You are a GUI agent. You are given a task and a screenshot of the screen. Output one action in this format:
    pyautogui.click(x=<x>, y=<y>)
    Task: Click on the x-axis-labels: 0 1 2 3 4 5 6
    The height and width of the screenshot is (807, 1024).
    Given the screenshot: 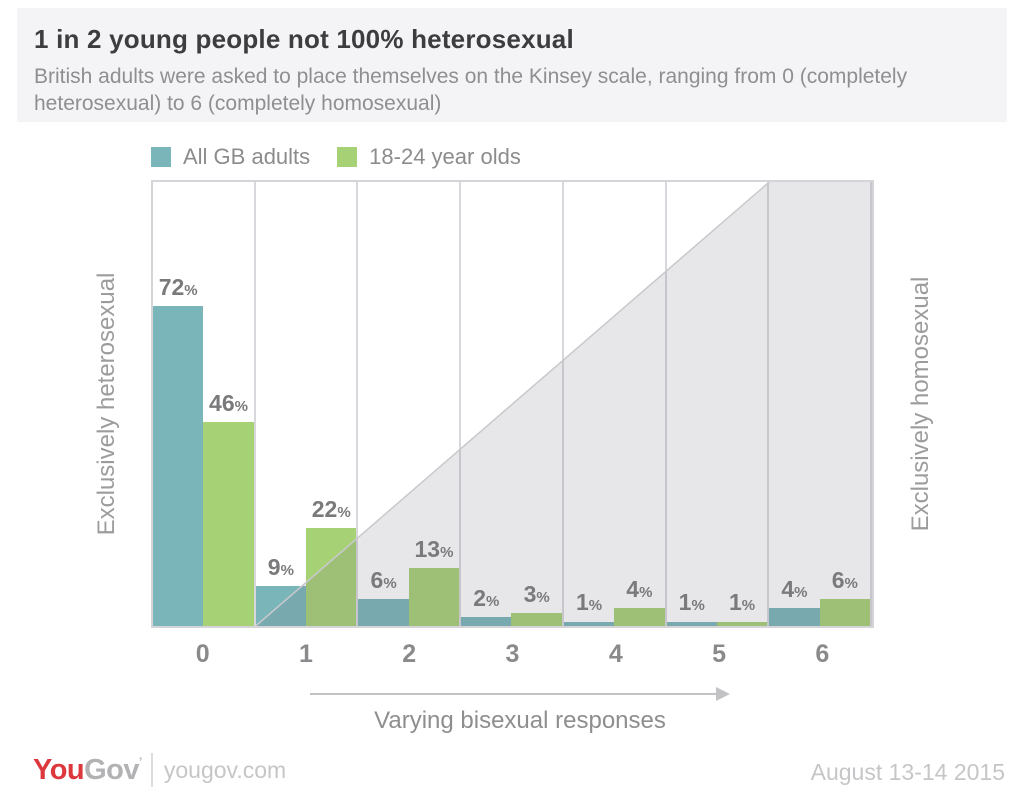 What is the action you would take?
    pyautogui.click(x=512, y=654)
    